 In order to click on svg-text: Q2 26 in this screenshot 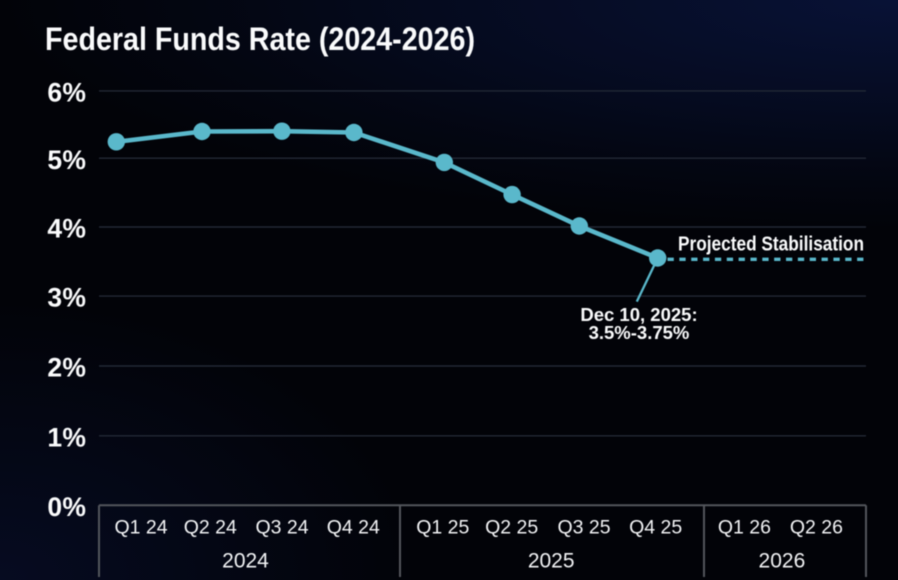, I will do `click(816, 527)`.